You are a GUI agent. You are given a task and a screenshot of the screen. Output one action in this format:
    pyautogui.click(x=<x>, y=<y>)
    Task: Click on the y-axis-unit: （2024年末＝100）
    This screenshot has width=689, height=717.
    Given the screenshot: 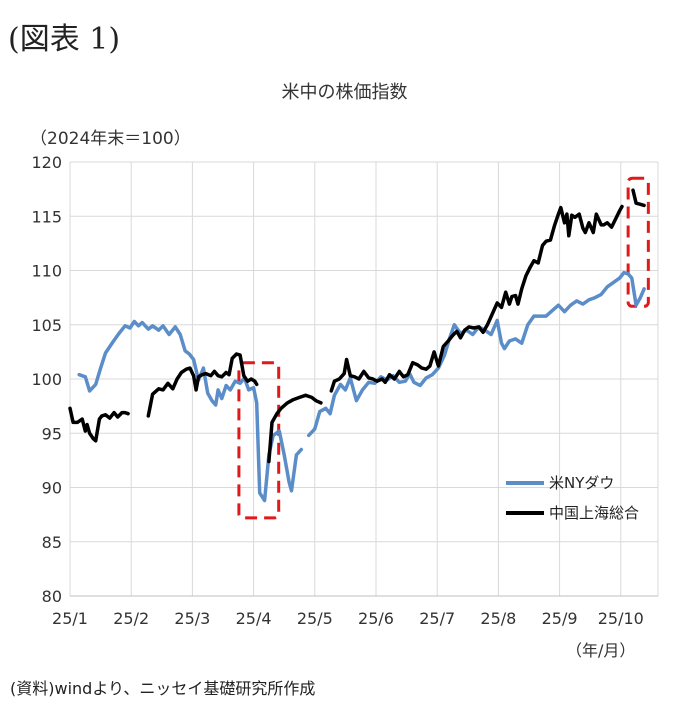 What is the action you would take?
    pyautogui.click(x=110, y=139)
    